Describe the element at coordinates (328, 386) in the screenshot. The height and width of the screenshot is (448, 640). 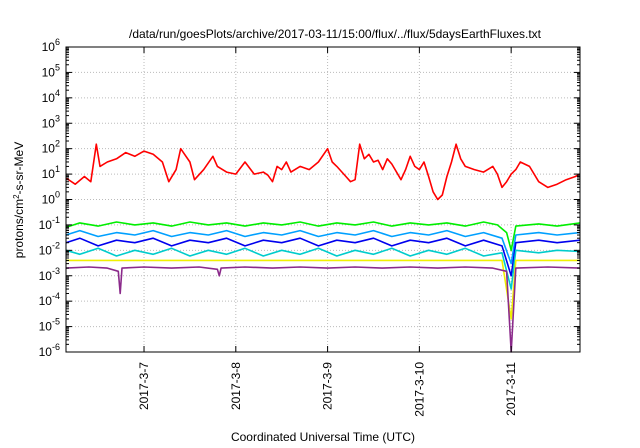
I see `x-tick-label: 2017-3-9` at that location.